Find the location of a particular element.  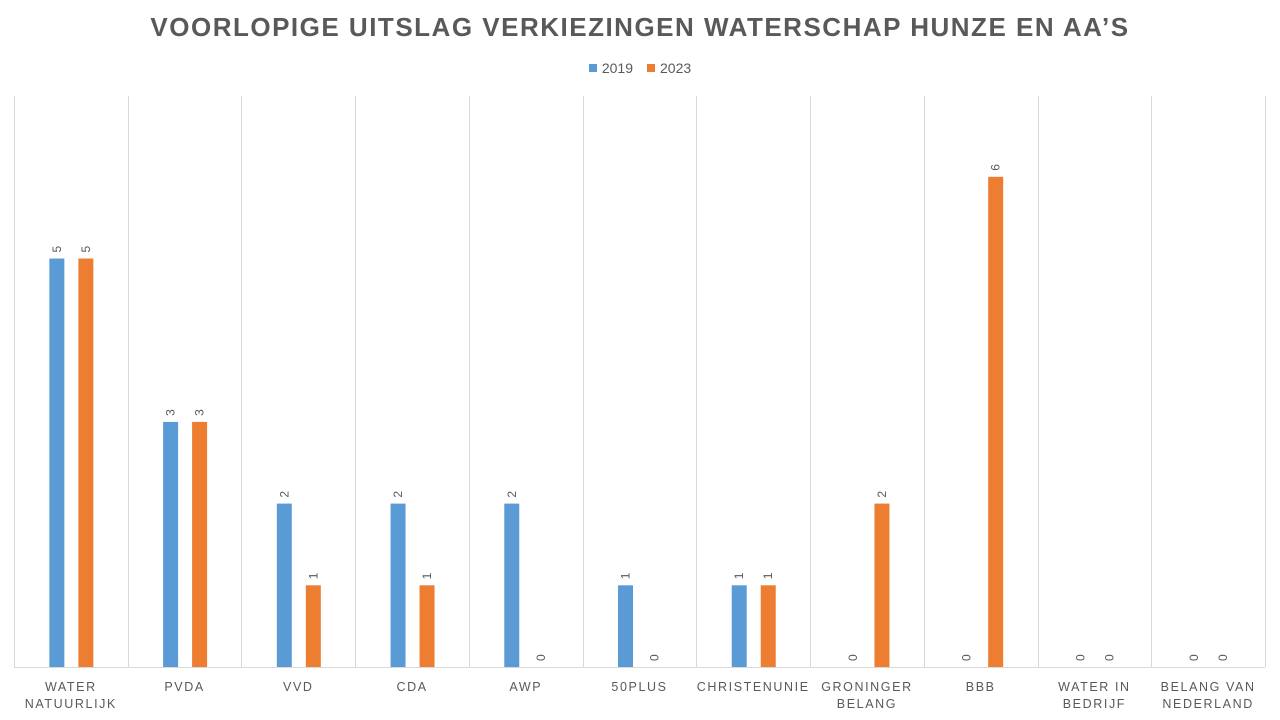

legend-item-2019: 2019 is located at coordinates (610, 68).